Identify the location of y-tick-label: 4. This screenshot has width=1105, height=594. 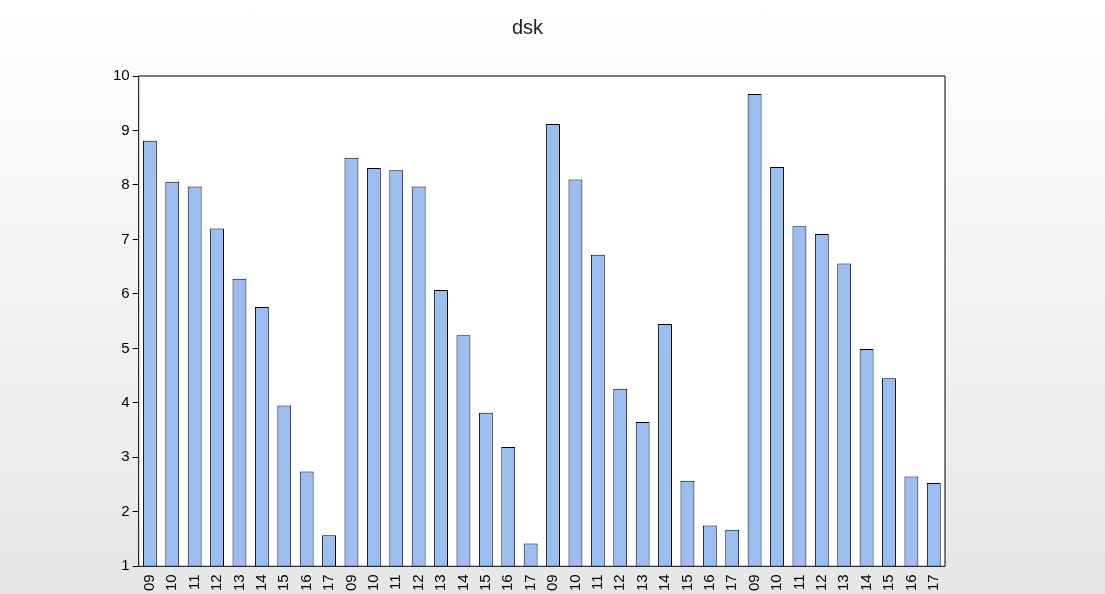
(125, 402).